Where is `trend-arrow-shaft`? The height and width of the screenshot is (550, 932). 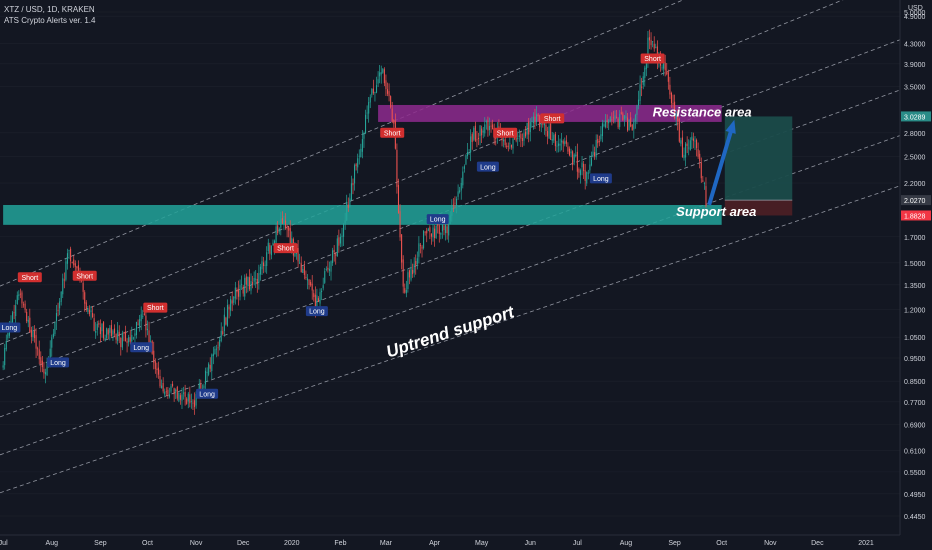 trend-arrow-shaft is located at coordinates (721, 165).